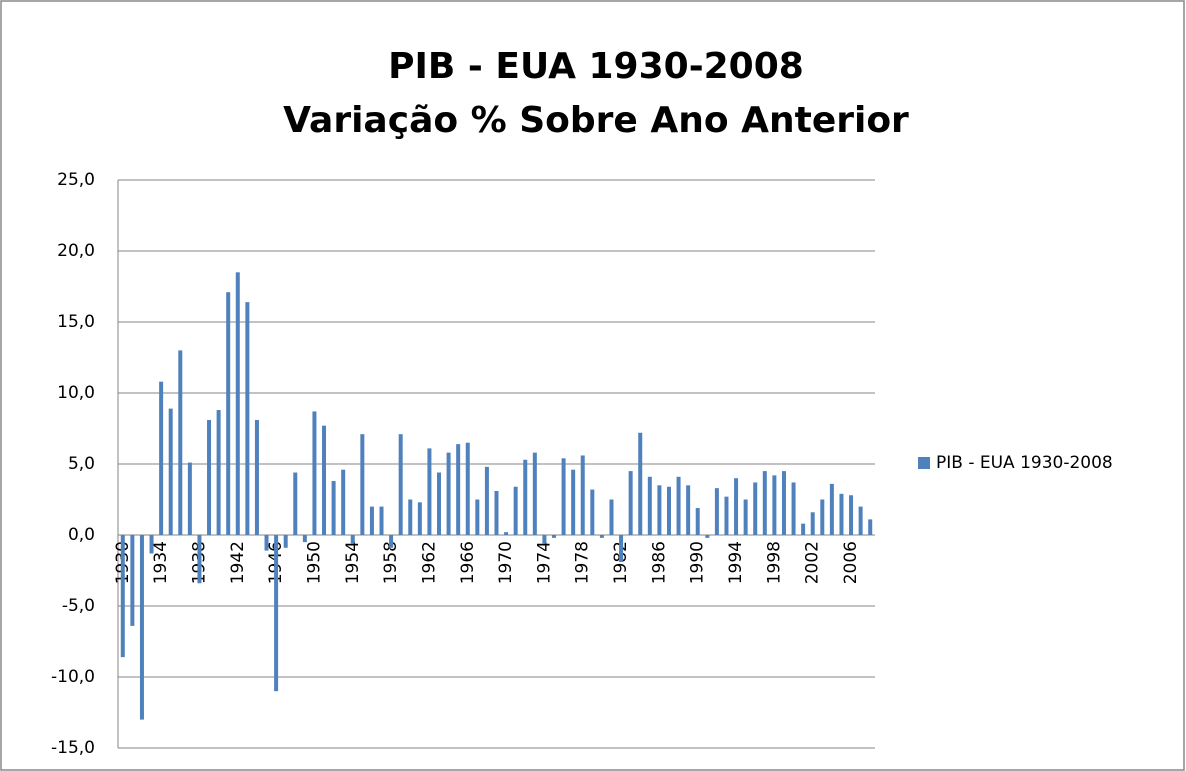  Describe the element at coordinates (353, 562) in the screenshot. I see `x-tick-label: 1954` at that location.